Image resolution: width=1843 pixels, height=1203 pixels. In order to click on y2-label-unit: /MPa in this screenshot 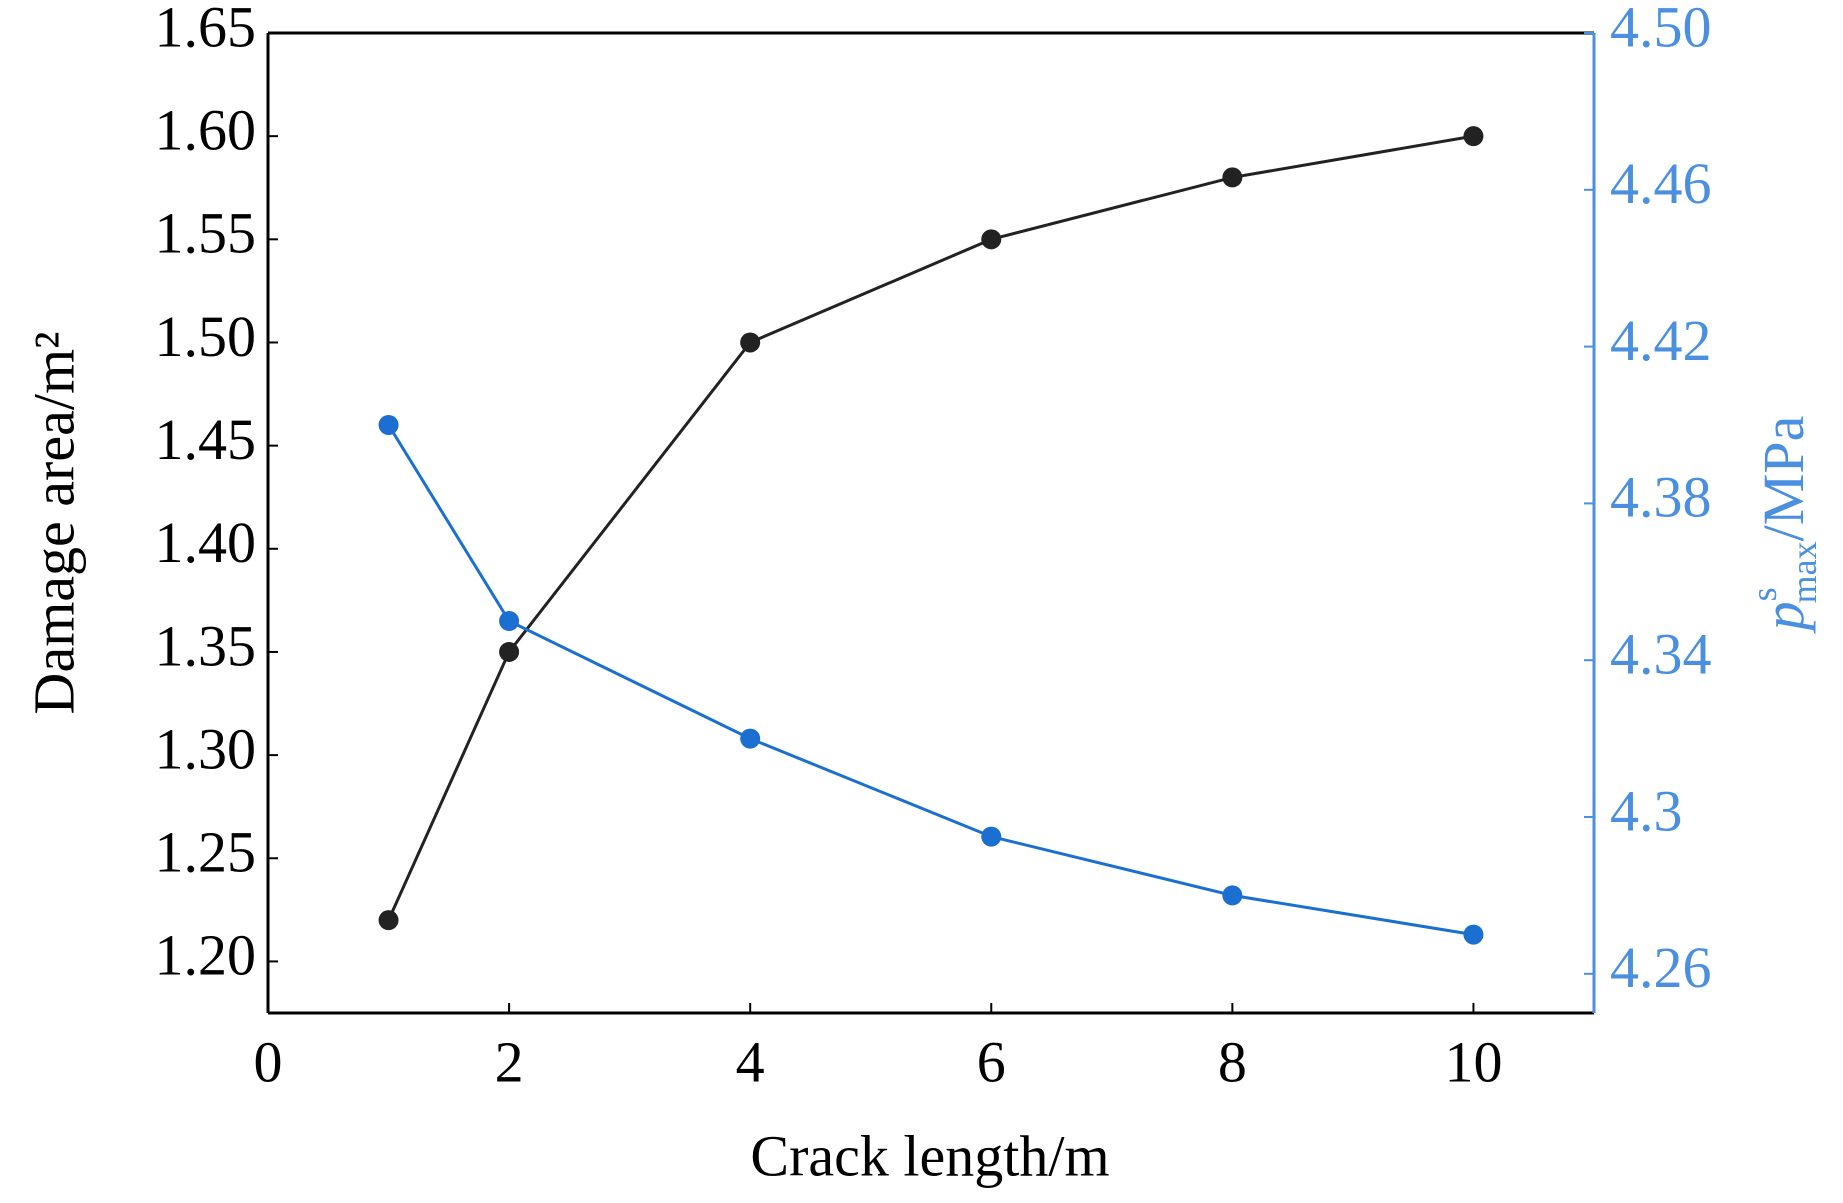, I will do `click(1783, 479)`.